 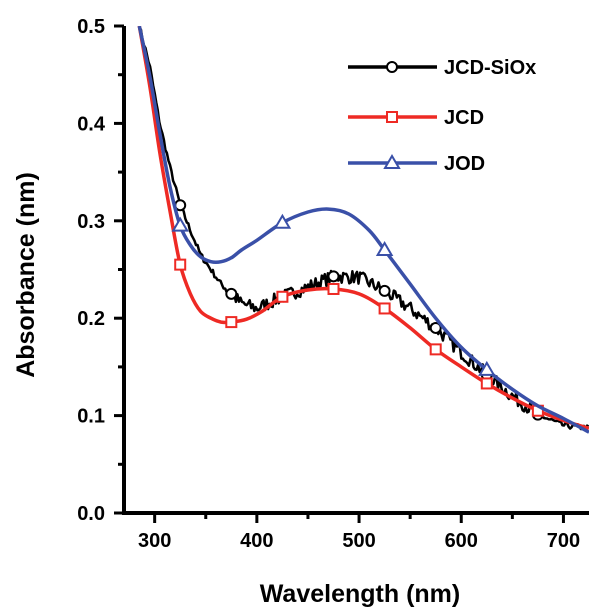 What do you see at coordinates (26, 275) in the screenshot?
I see `y-axis-title: Absorbance (nm)` at bounding box center [26, 275].